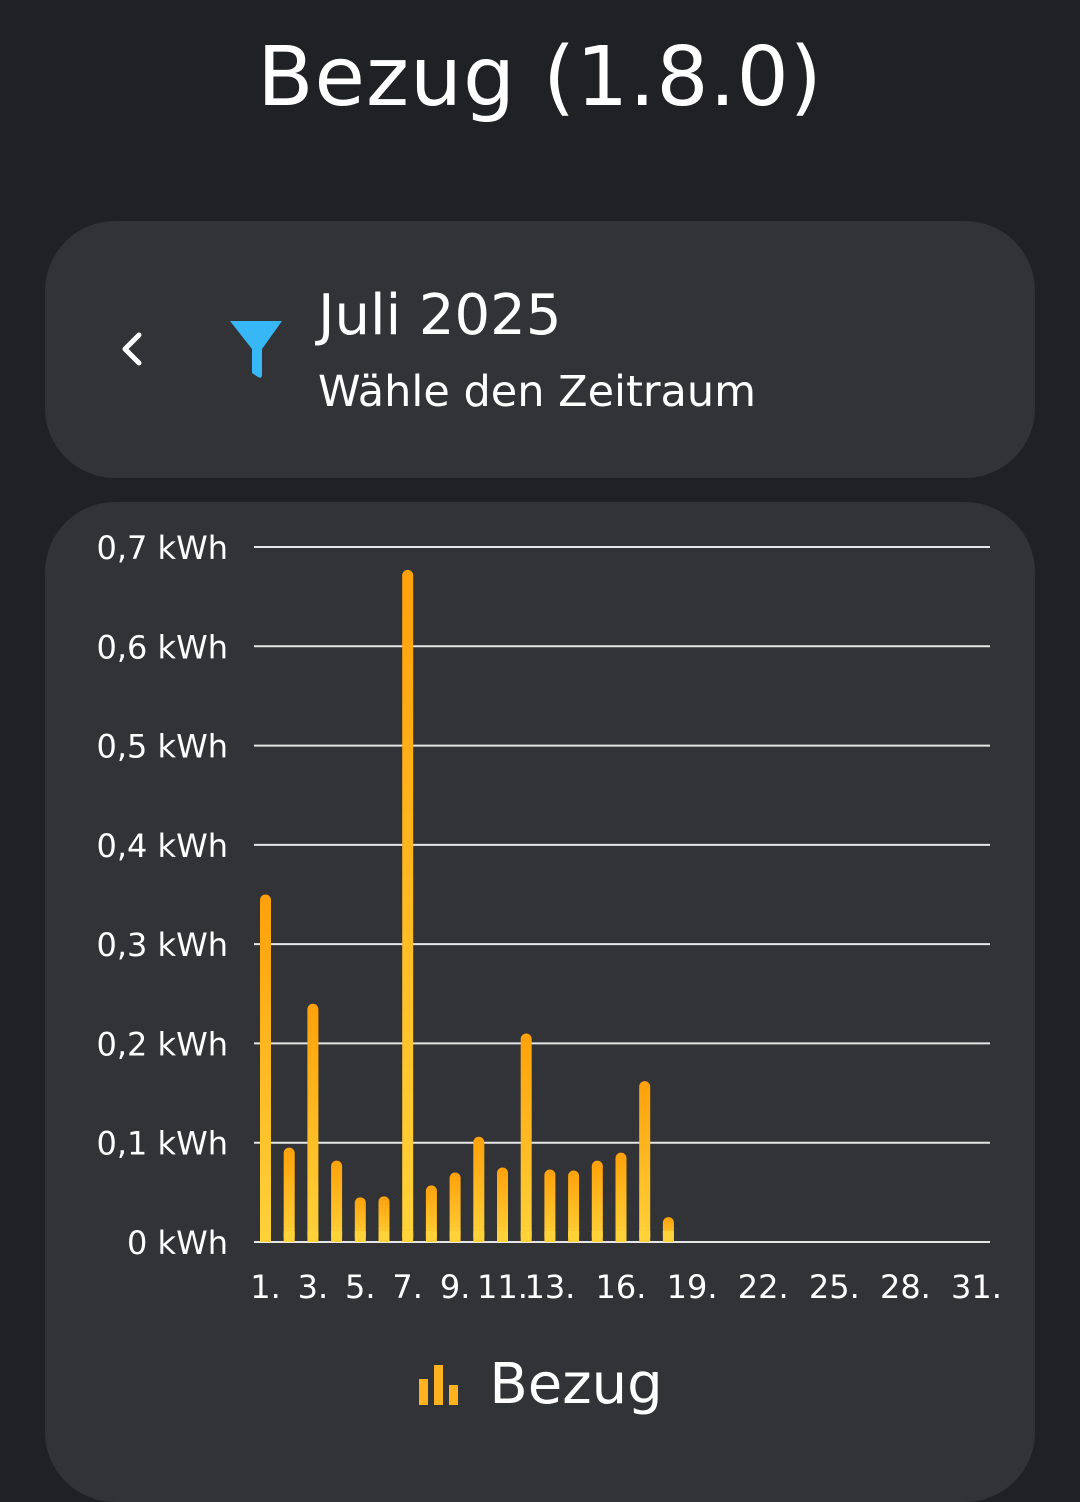 This screenshot has height=1502, width=1080. I want to click on x-tick-label: 19., so click(692, 1287).